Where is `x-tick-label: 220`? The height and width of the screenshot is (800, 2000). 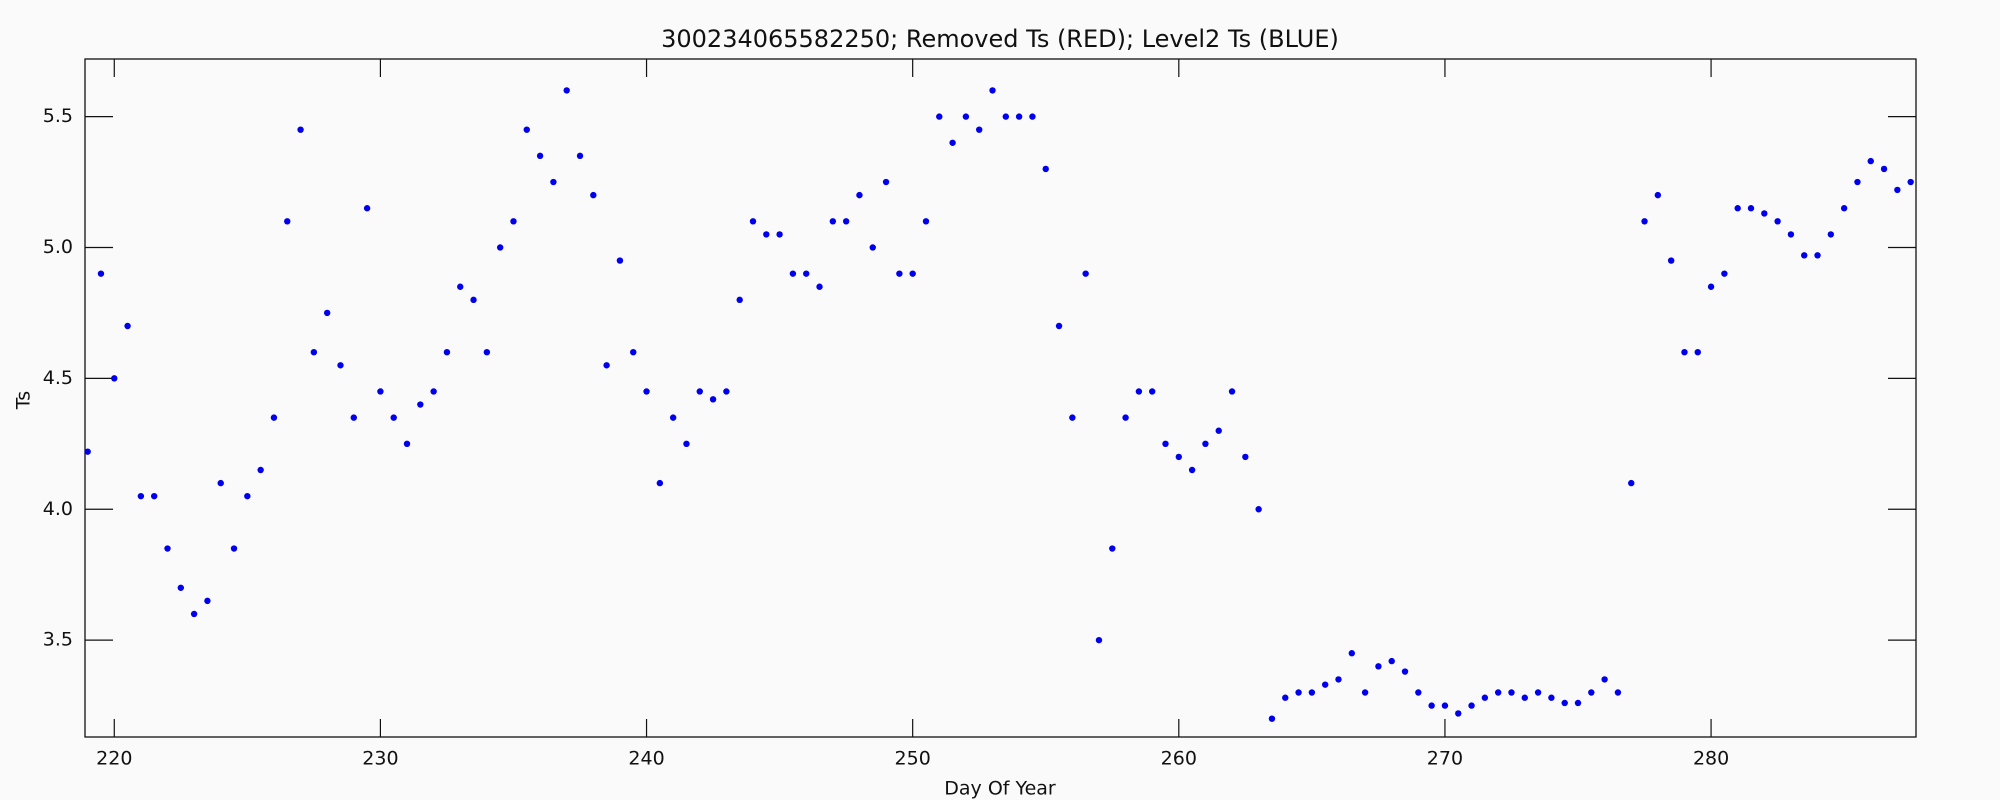
x-tick-label: 220 is located at coordinates (114, 759).